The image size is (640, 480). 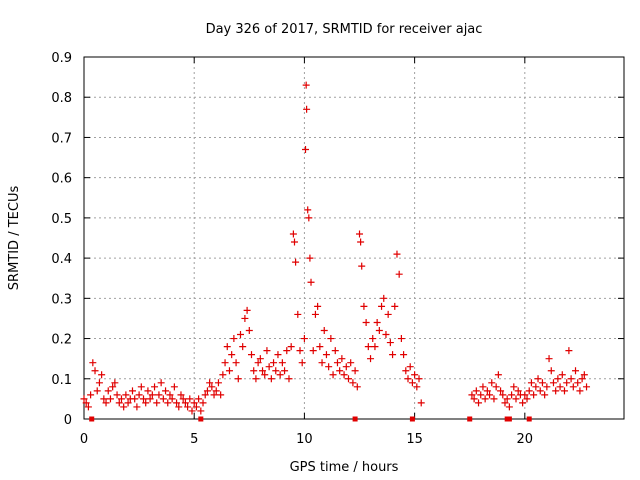 What do you see at coordinates (525, 439) in the screenshot?
I see `x-tick-label: 20` at bounding box center [525, 439].